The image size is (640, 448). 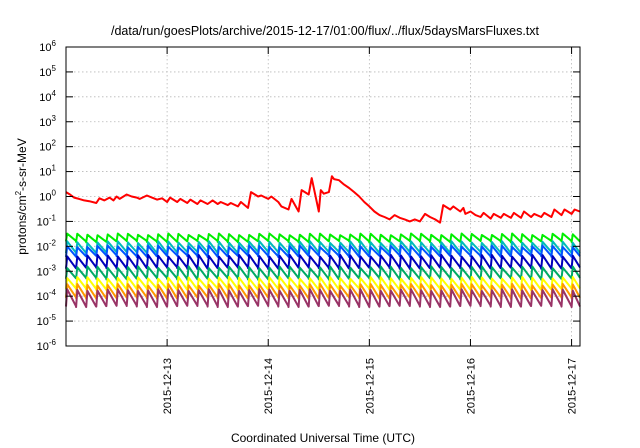 I want to click on y-tick-label: 10², so click(x=47, y=146).